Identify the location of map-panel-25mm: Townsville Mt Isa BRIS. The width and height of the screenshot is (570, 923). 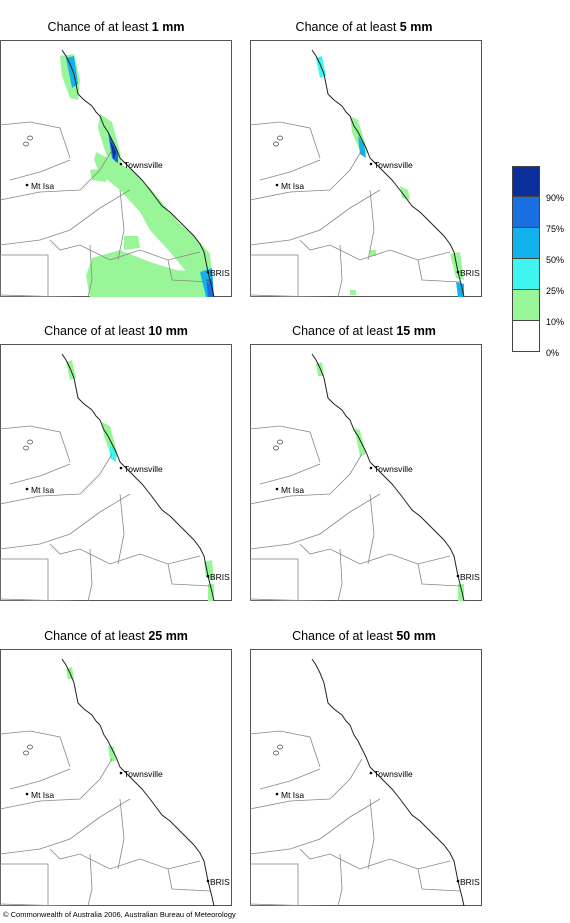
(116, 777).